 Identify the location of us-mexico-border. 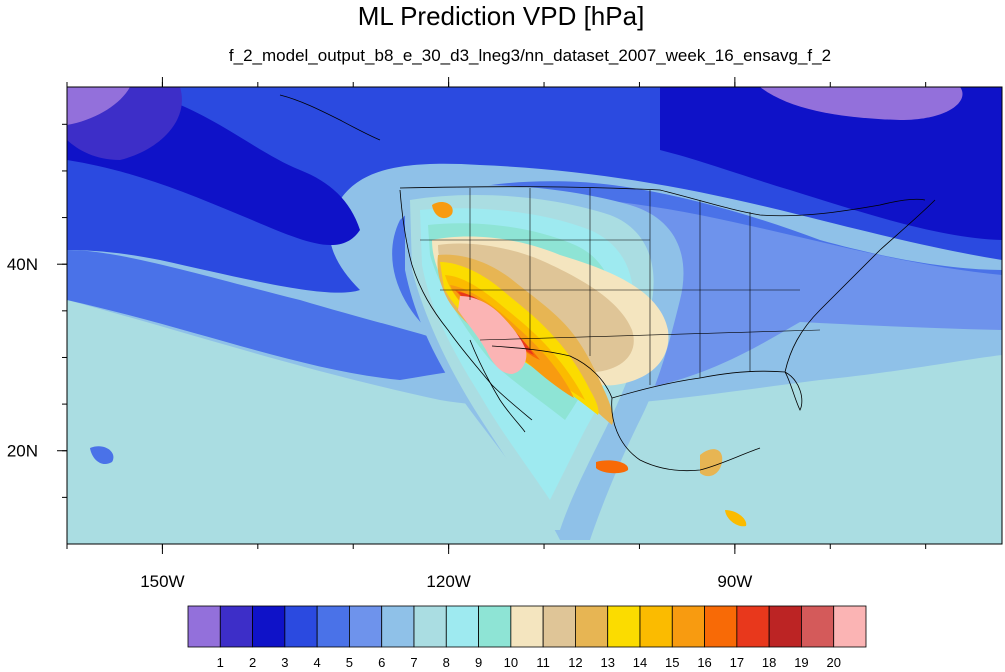
(552, 372).